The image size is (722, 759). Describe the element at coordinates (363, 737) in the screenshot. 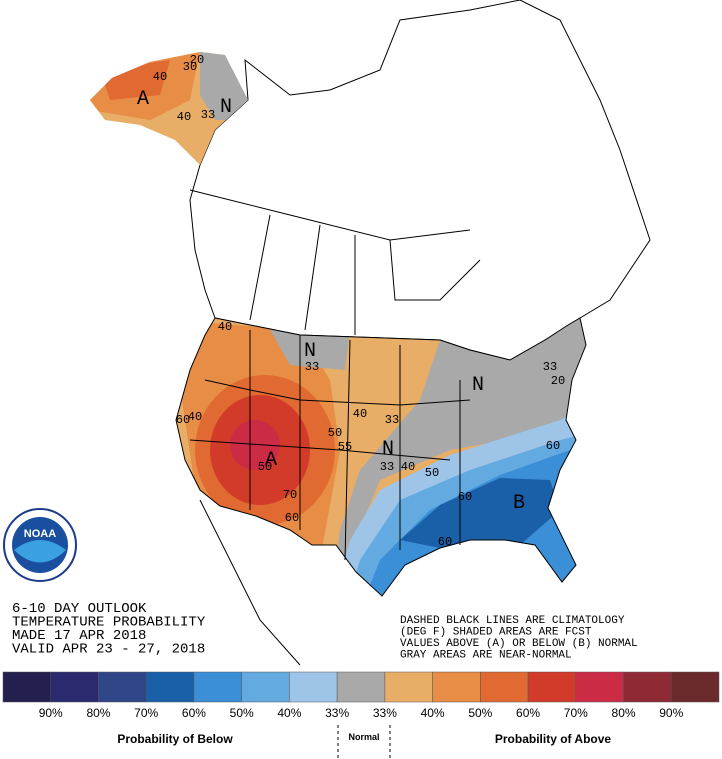

I see `normal-label: Normal` at that location.